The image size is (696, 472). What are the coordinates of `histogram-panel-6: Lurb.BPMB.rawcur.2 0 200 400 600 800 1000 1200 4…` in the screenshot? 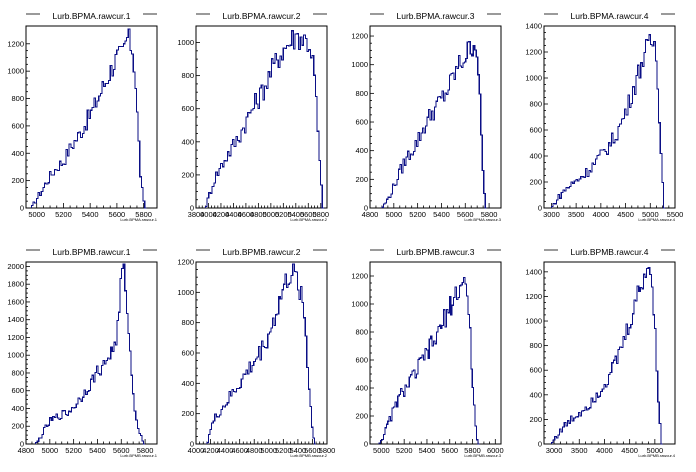 It's located at (256, 352).